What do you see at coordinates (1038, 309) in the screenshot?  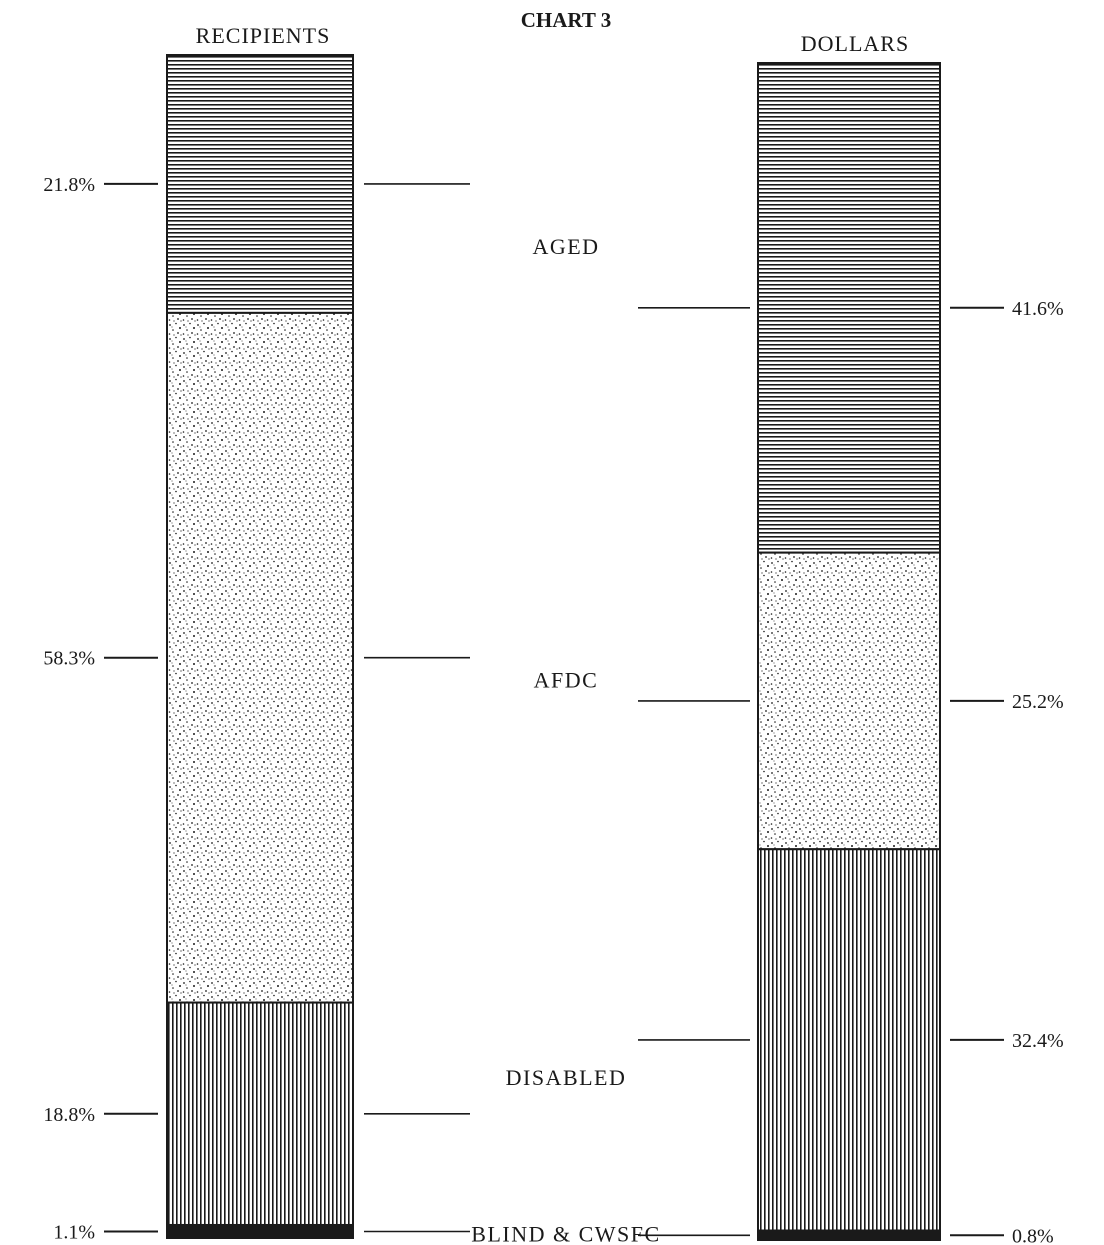 I see `data-label-dollars-aged: 41.6%` at bounding box center [1038, 309].